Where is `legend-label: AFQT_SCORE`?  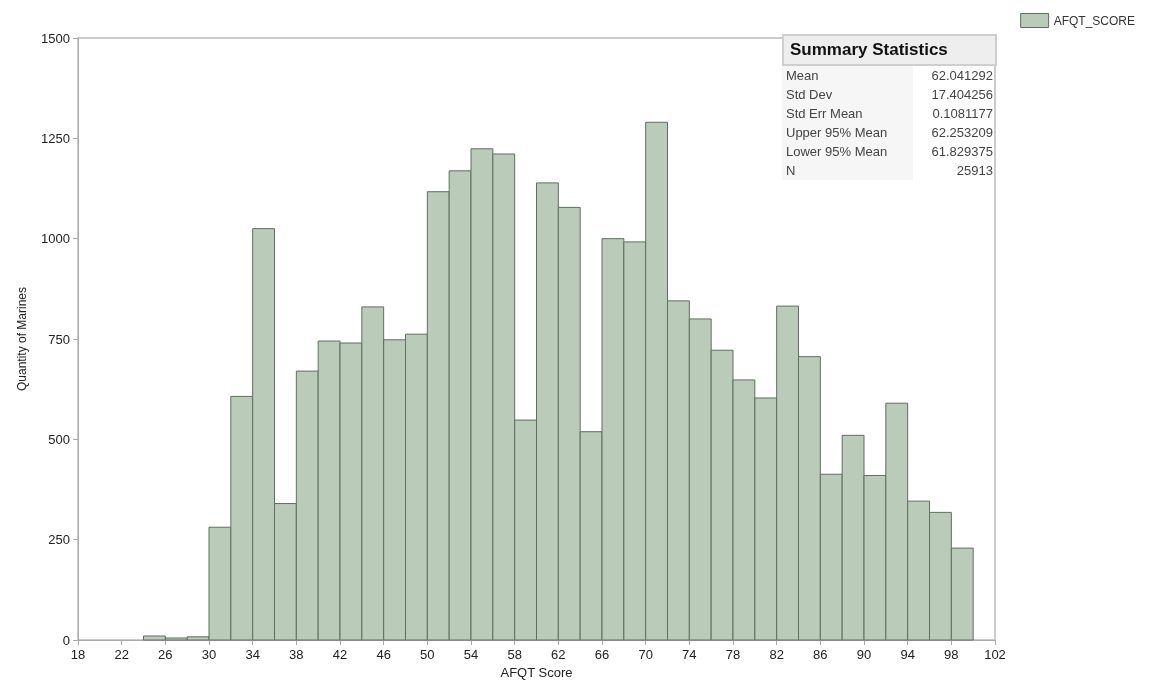
legend-label: AFQT_SCORE is located at coordinates (1094, 20).